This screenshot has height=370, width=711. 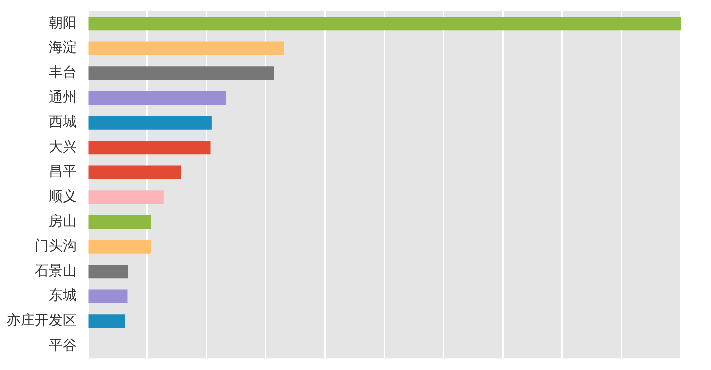 I want to click on y-tick-label: 丰台, so click(x=63, y=73).